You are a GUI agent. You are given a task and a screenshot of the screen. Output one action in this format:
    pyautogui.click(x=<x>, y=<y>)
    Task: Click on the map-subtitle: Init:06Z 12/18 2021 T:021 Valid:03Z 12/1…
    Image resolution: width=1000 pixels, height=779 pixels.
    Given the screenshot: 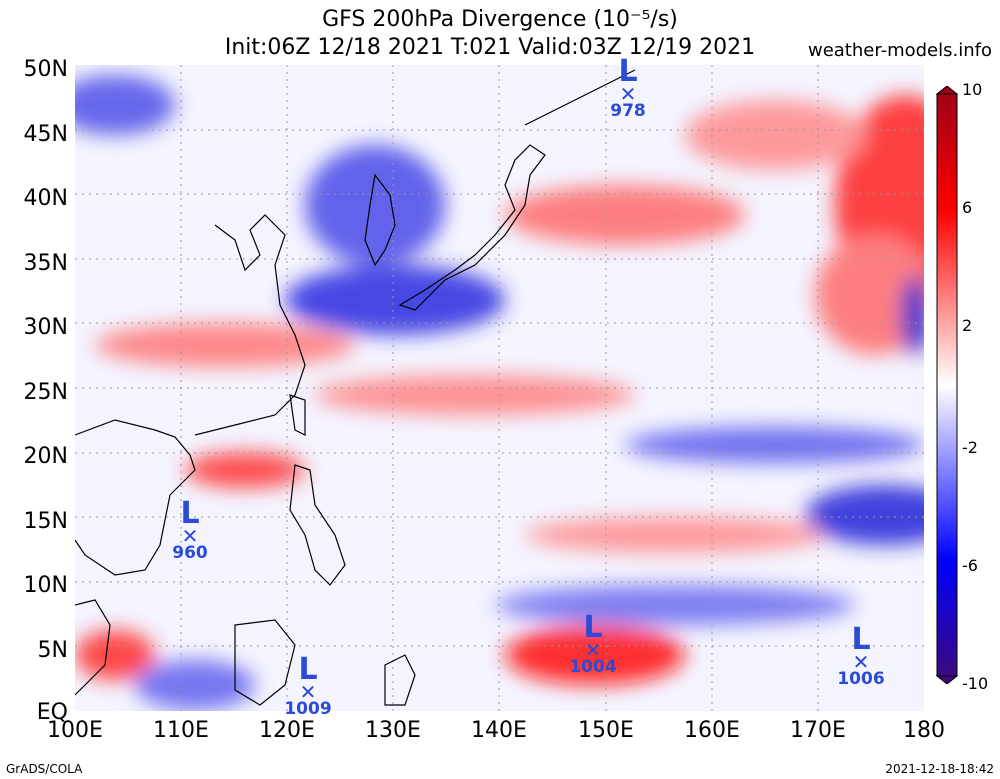 What is the action you would take?
    pyautogui.click(x=490, y=47)
    